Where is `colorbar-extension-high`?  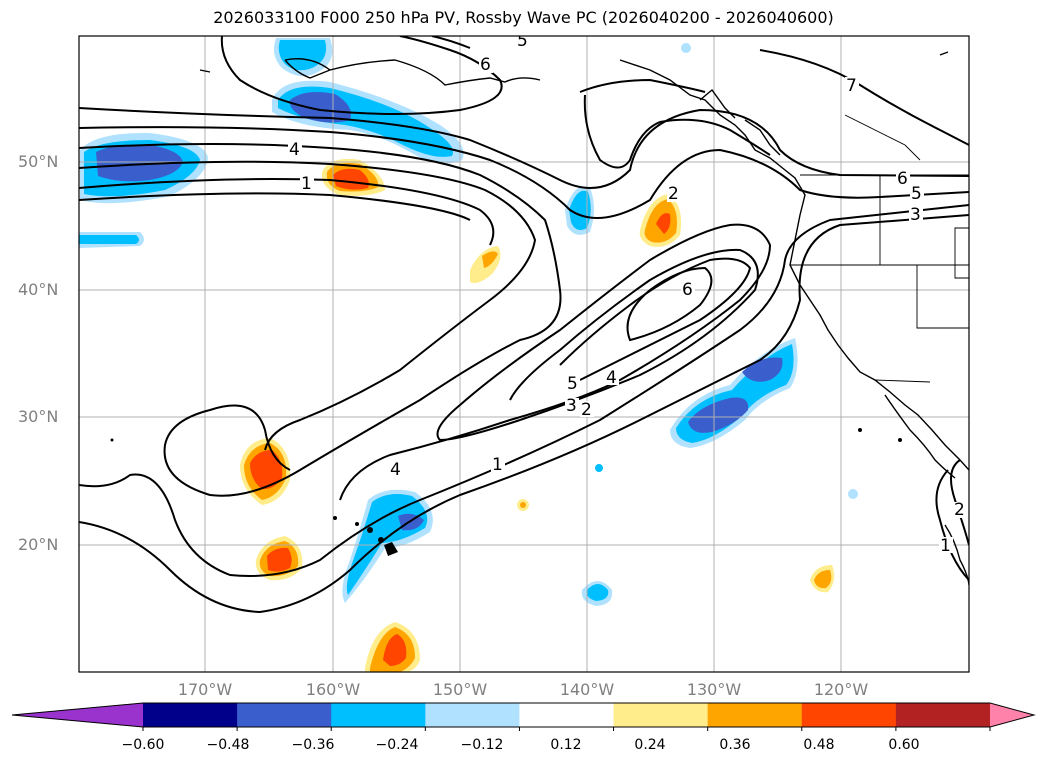 colorbar-extension-high is located at coordinates (1012, 715).